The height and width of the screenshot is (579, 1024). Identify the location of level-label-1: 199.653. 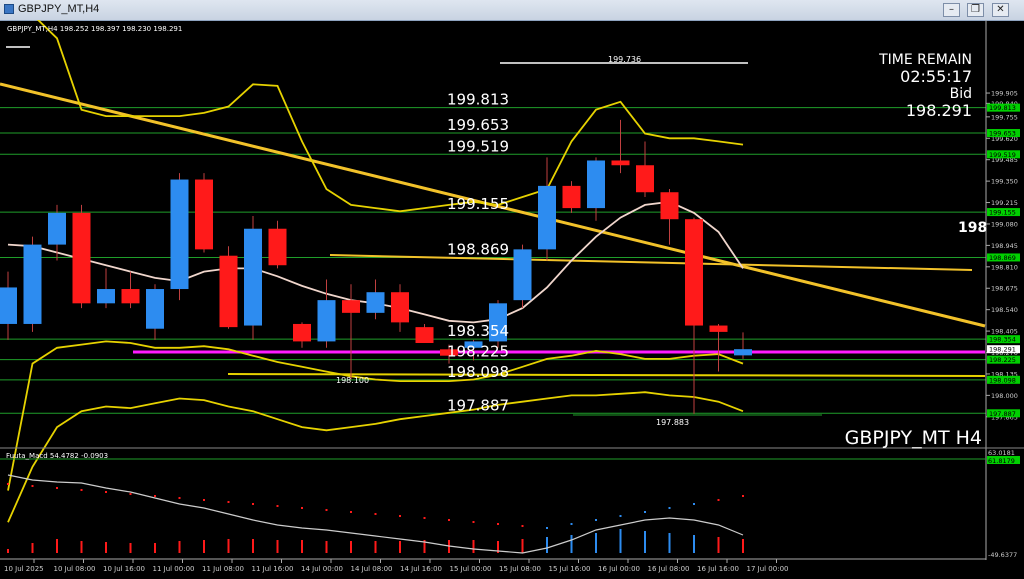
(478, 125).